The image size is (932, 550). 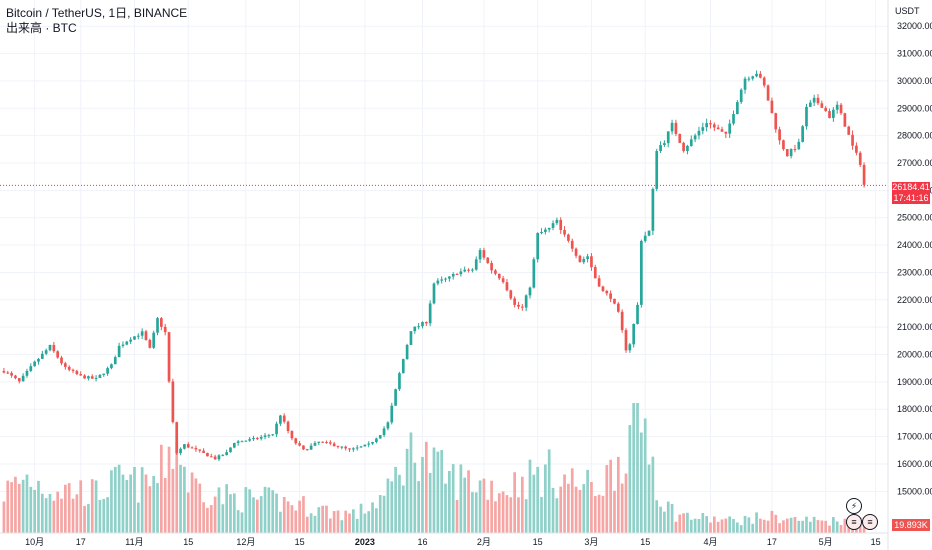 I want to click on last-price-tag: 26184.41 17:41:16, so click(x=911, y=193).